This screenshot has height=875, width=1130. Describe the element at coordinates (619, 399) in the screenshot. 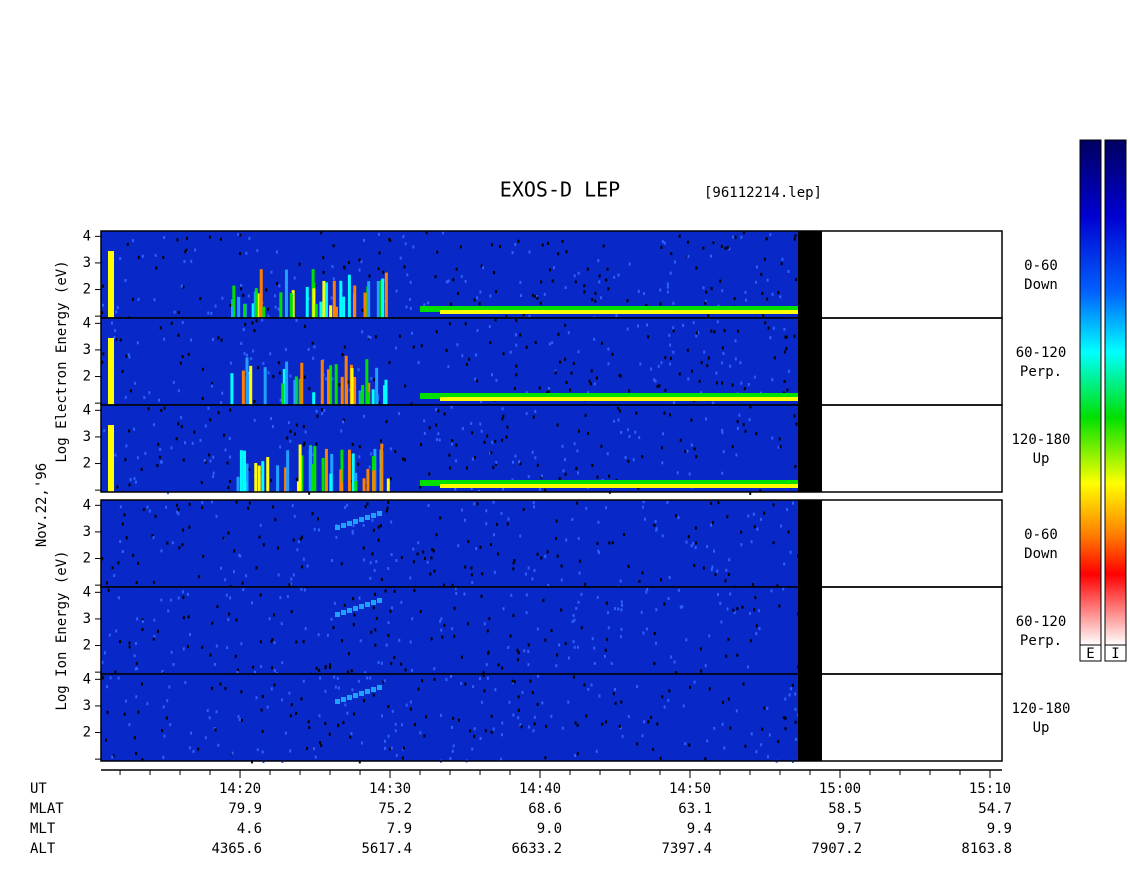

I see `spectrogram-band` at that location.